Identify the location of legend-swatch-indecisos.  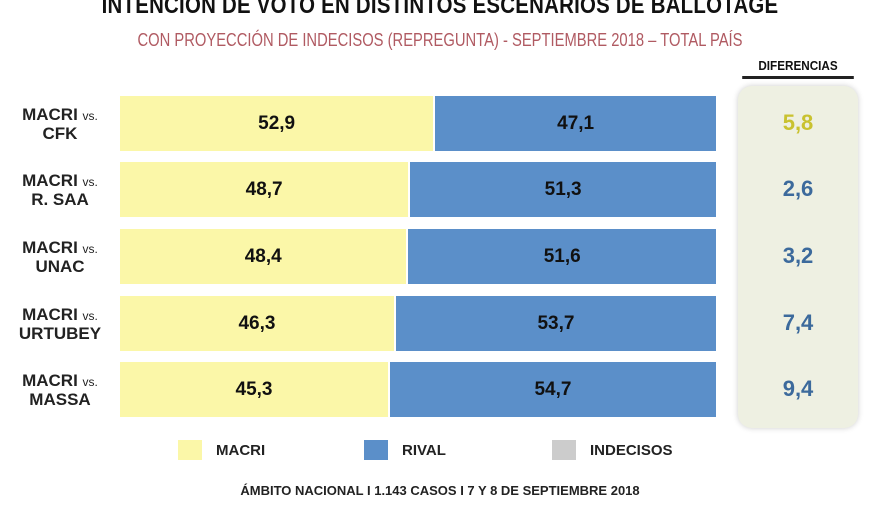
(564, 450).